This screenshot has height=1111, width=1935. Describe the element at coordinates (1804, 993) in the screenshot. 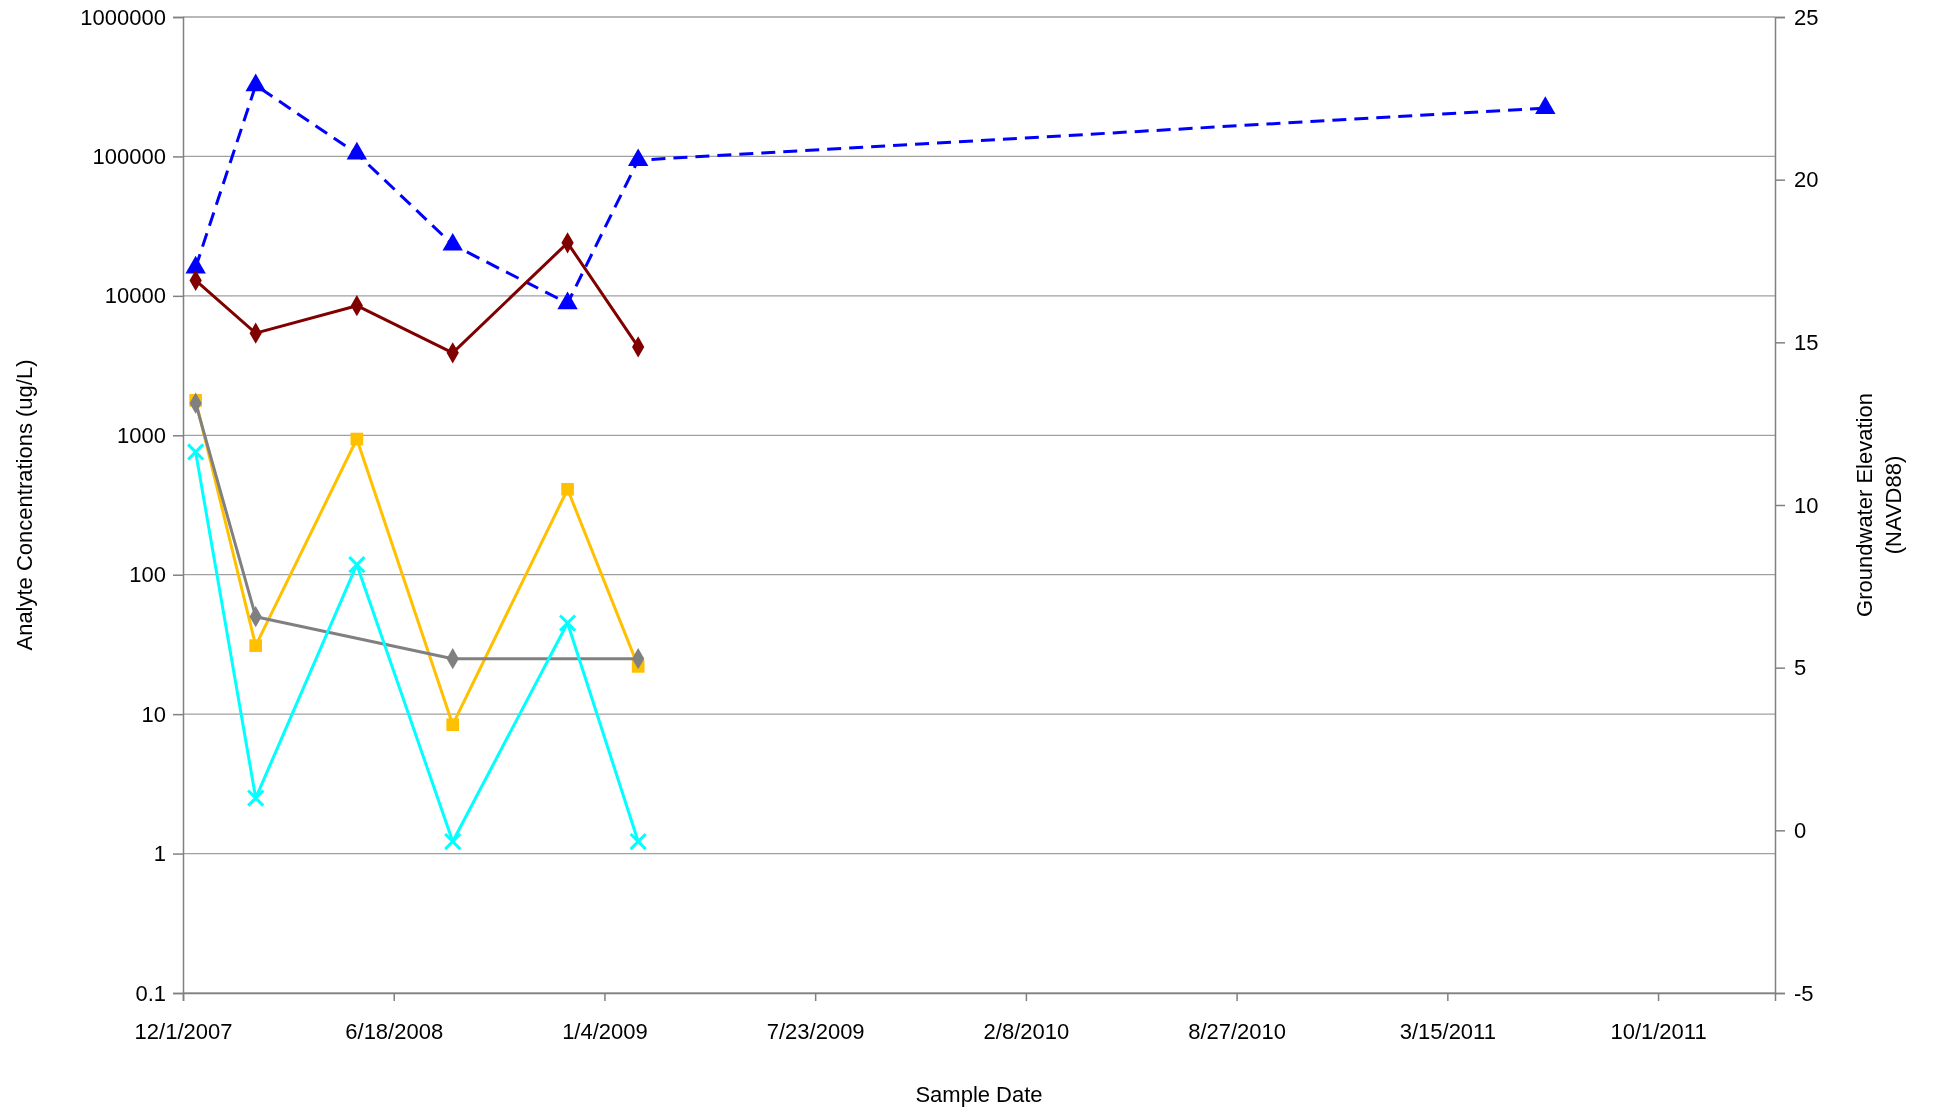

I see `y2-tick-label: -5` at that location.